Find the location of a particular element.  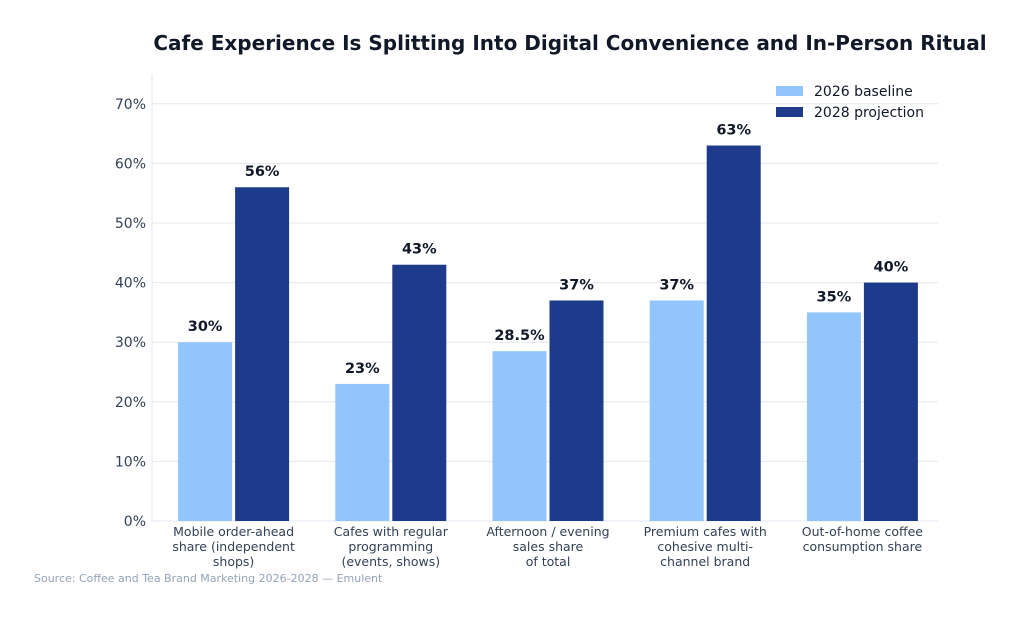

x-category-label: Afternoon / evening sales share of total is located at coordinates (547, 546).